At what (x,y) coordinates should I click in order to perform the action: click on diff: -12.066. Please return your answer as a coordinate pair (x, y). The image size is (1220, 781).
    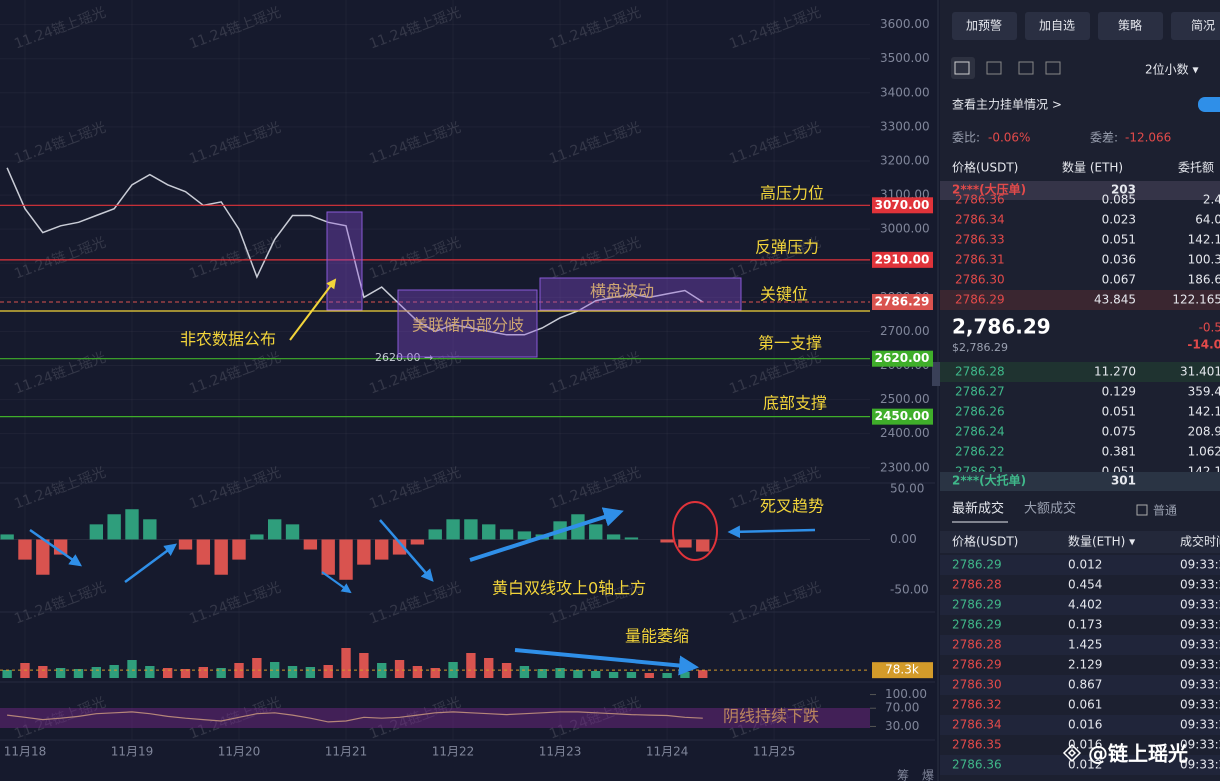
    Looking at the image, I should click on (1148, 138).